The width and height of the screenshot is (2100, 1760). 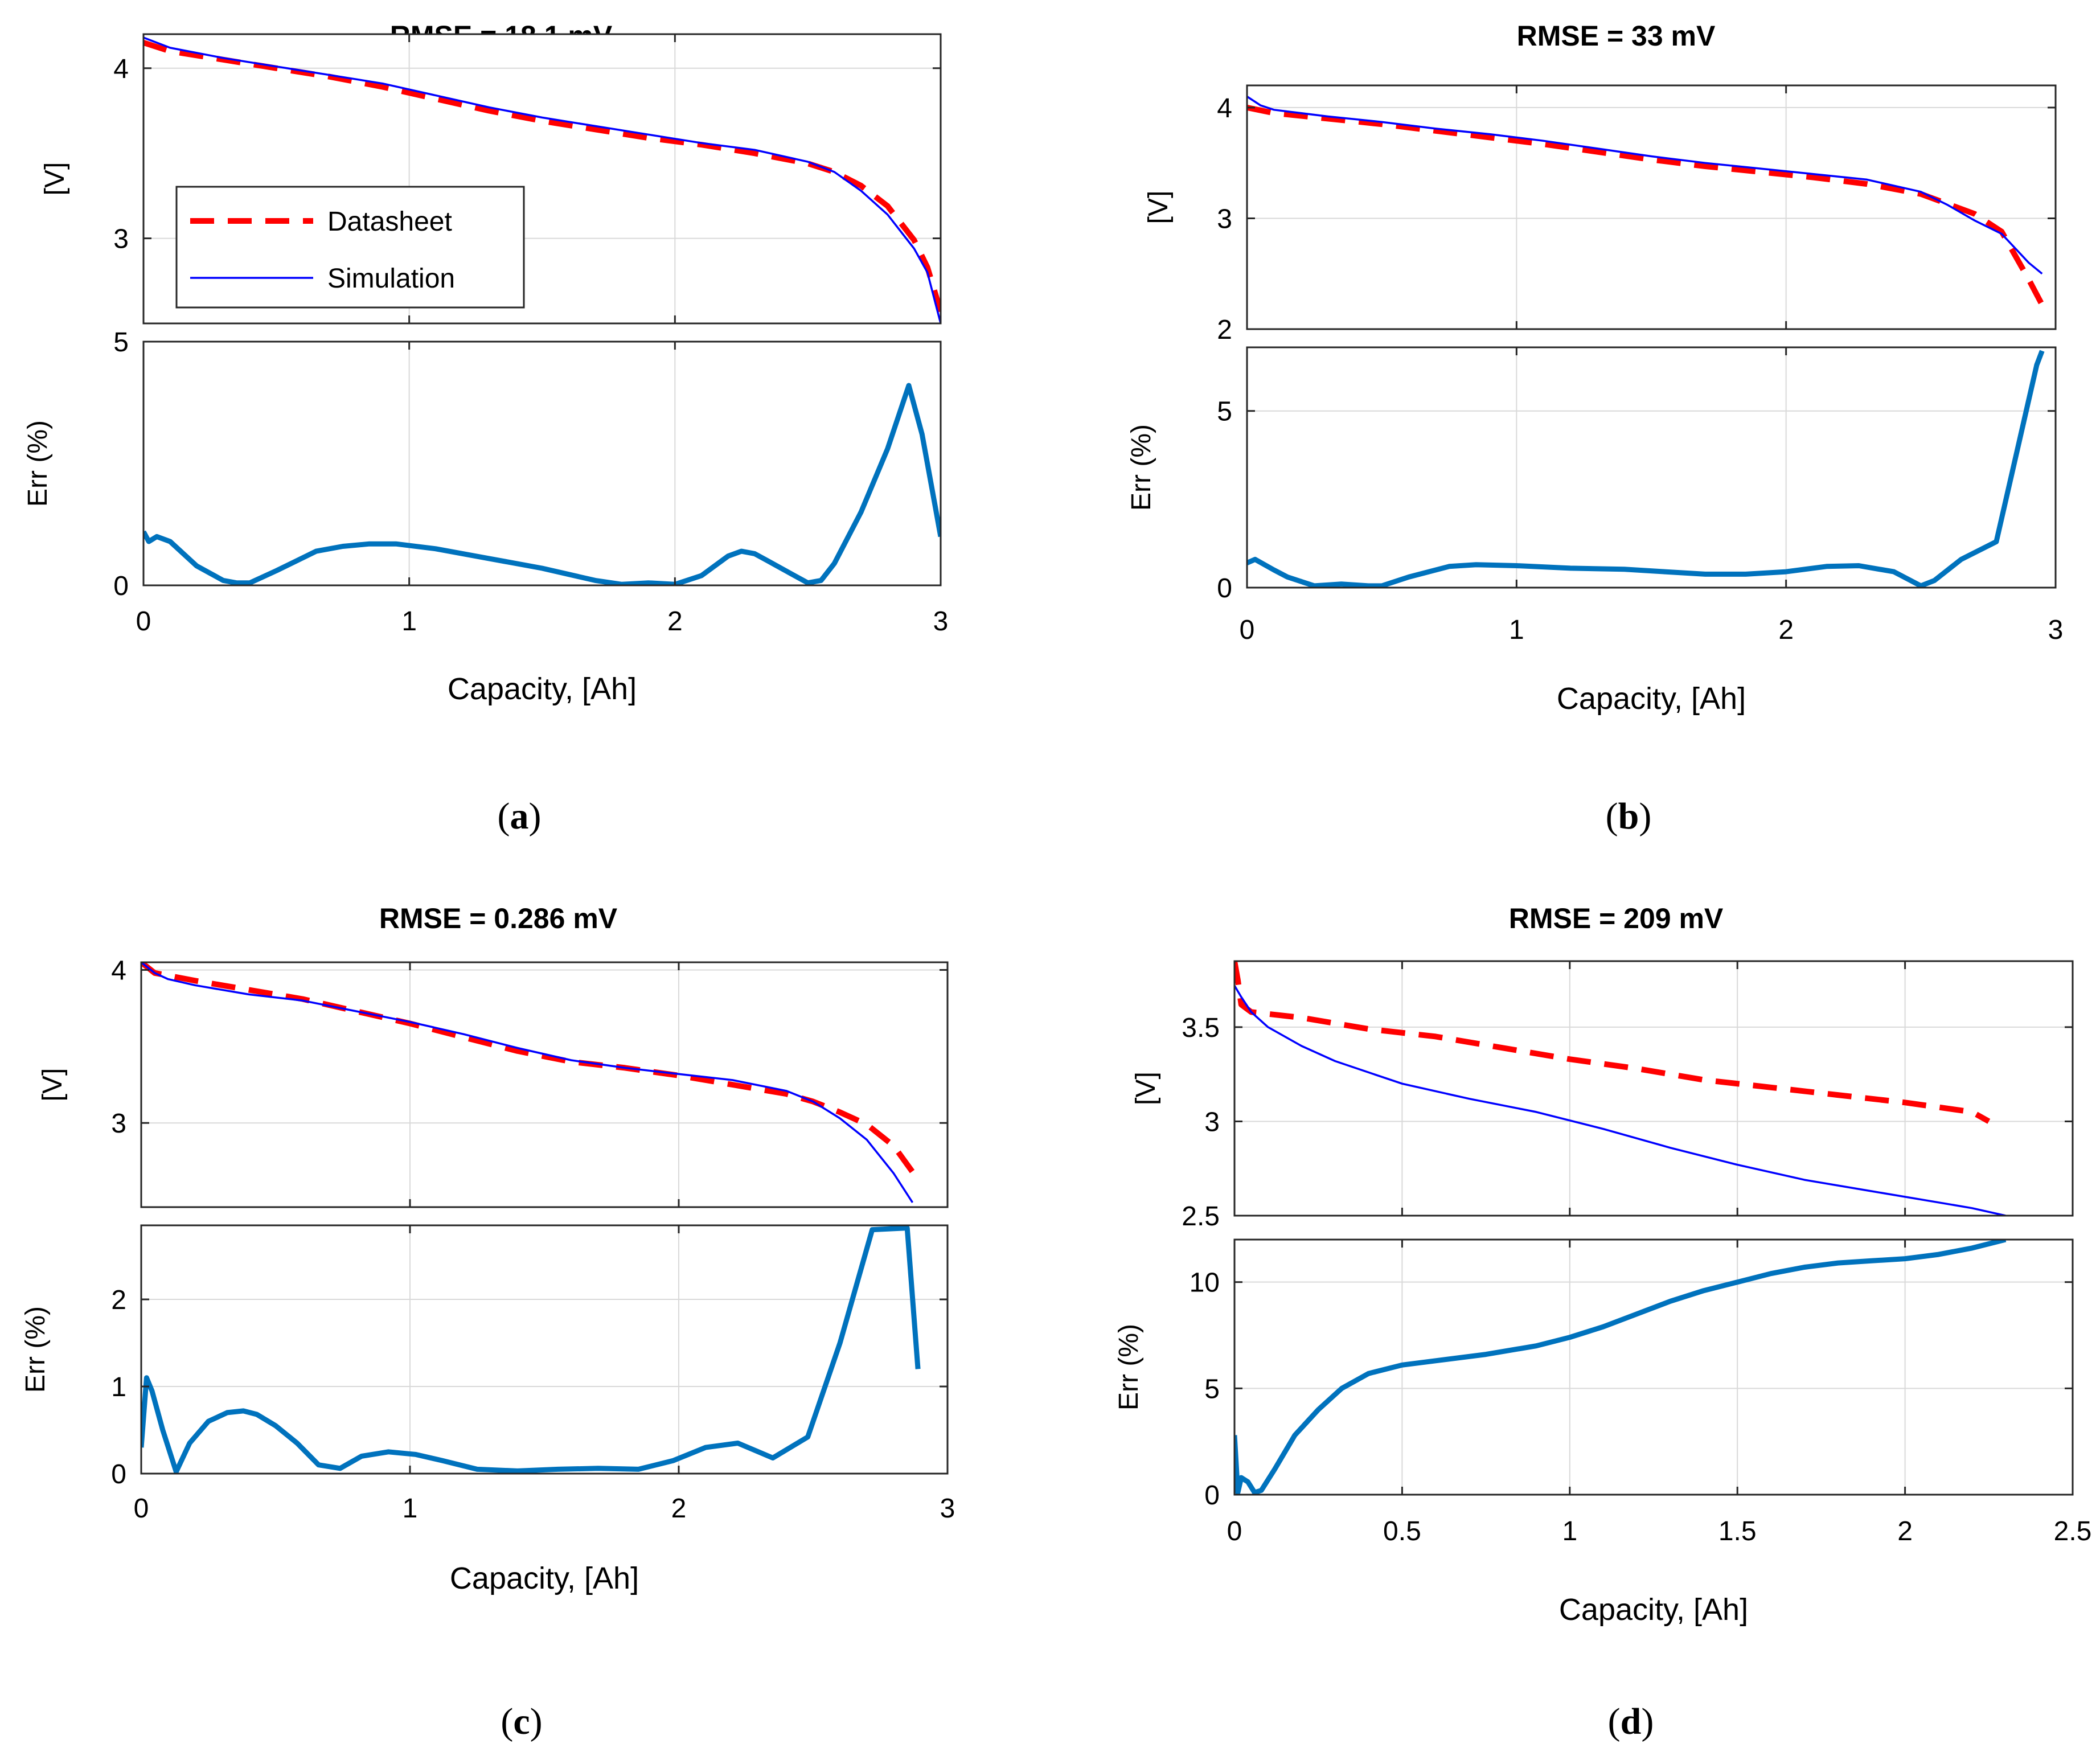 What do you see at coordinates (1616, 36) in the screenshot?
I see `chart-title: RMSE = 33 mV` at bounding box center [1616, 36].